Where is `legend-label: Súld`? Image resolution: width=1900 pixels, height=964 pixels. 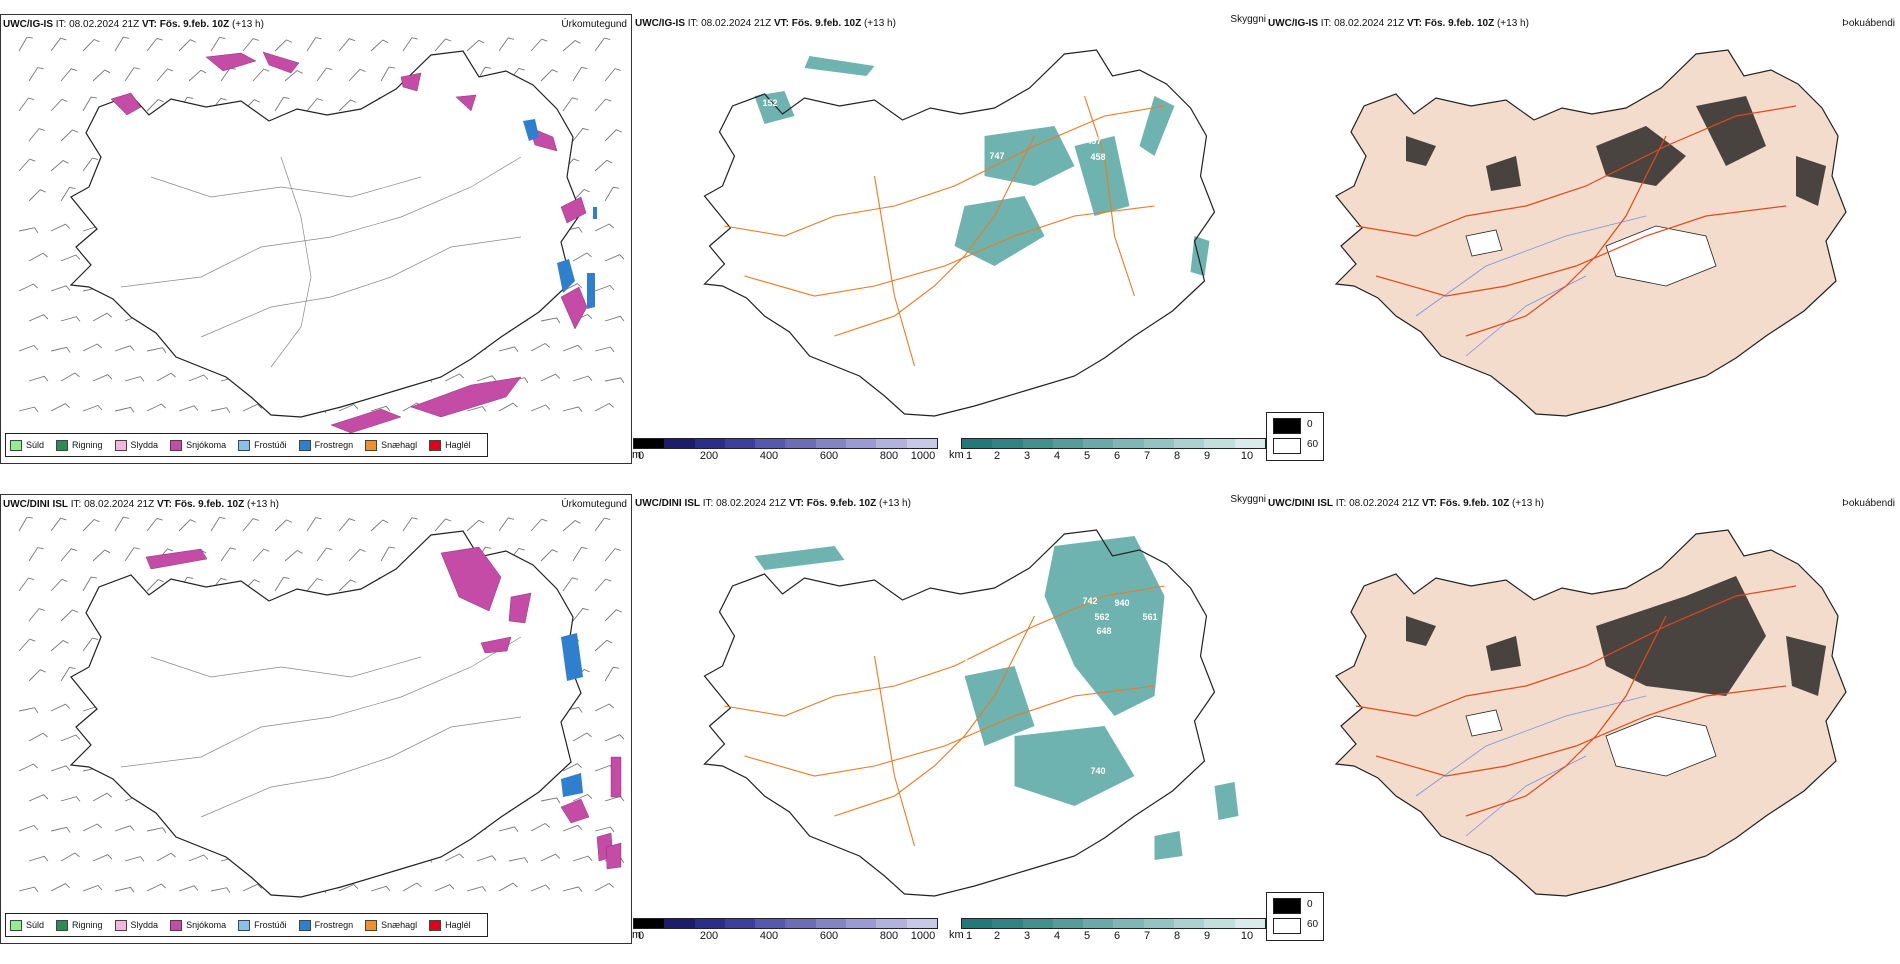
legend-label: Súld is located at coordinates (35, 445).